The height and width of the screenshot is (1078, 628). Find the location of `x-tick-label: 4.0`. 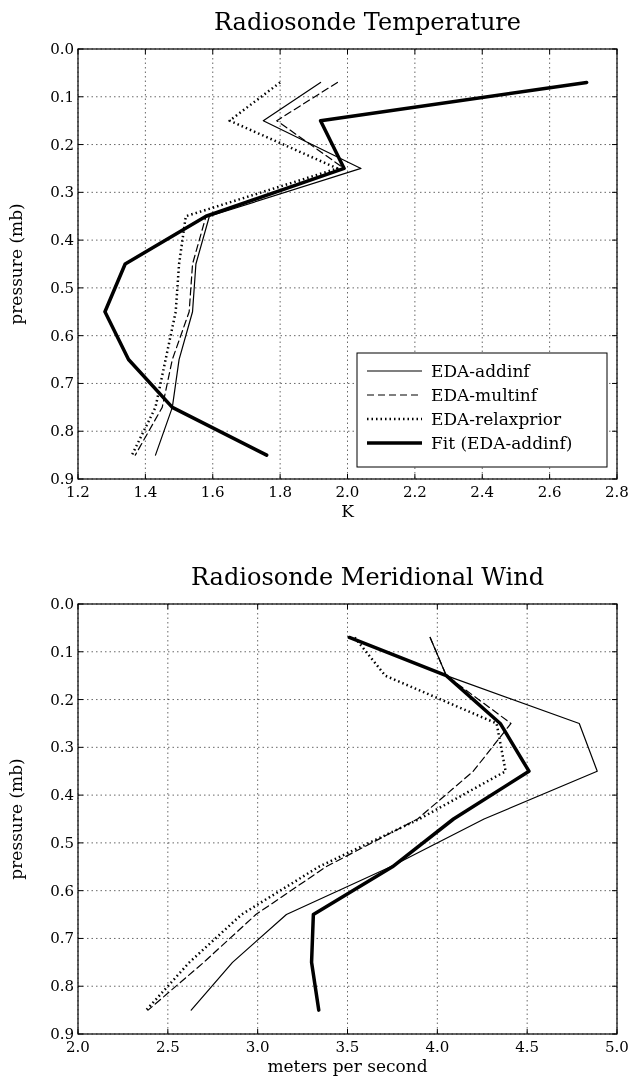

x-tick-label: 4.0 is located at coordinates (437, 1047).